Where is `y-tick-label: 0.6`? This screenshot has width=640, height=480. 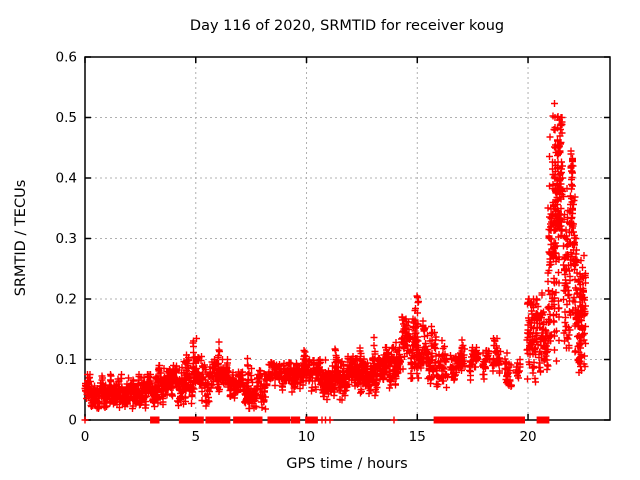 y-tick-label: 0.6 is located at coordinates (66, 58).